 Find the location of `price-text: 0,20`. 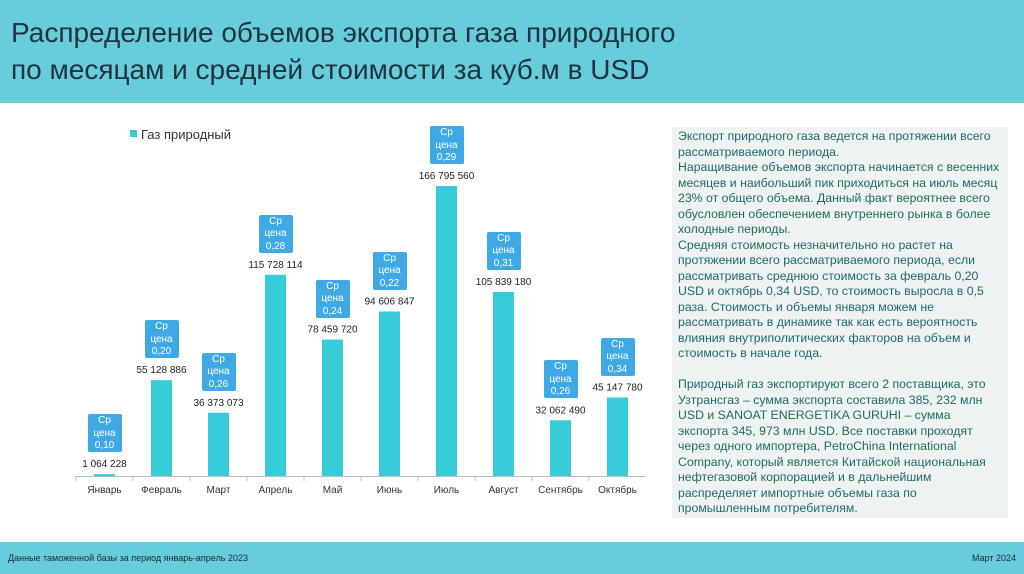

price-text: 0,20 is located at coordinates (161, 352).